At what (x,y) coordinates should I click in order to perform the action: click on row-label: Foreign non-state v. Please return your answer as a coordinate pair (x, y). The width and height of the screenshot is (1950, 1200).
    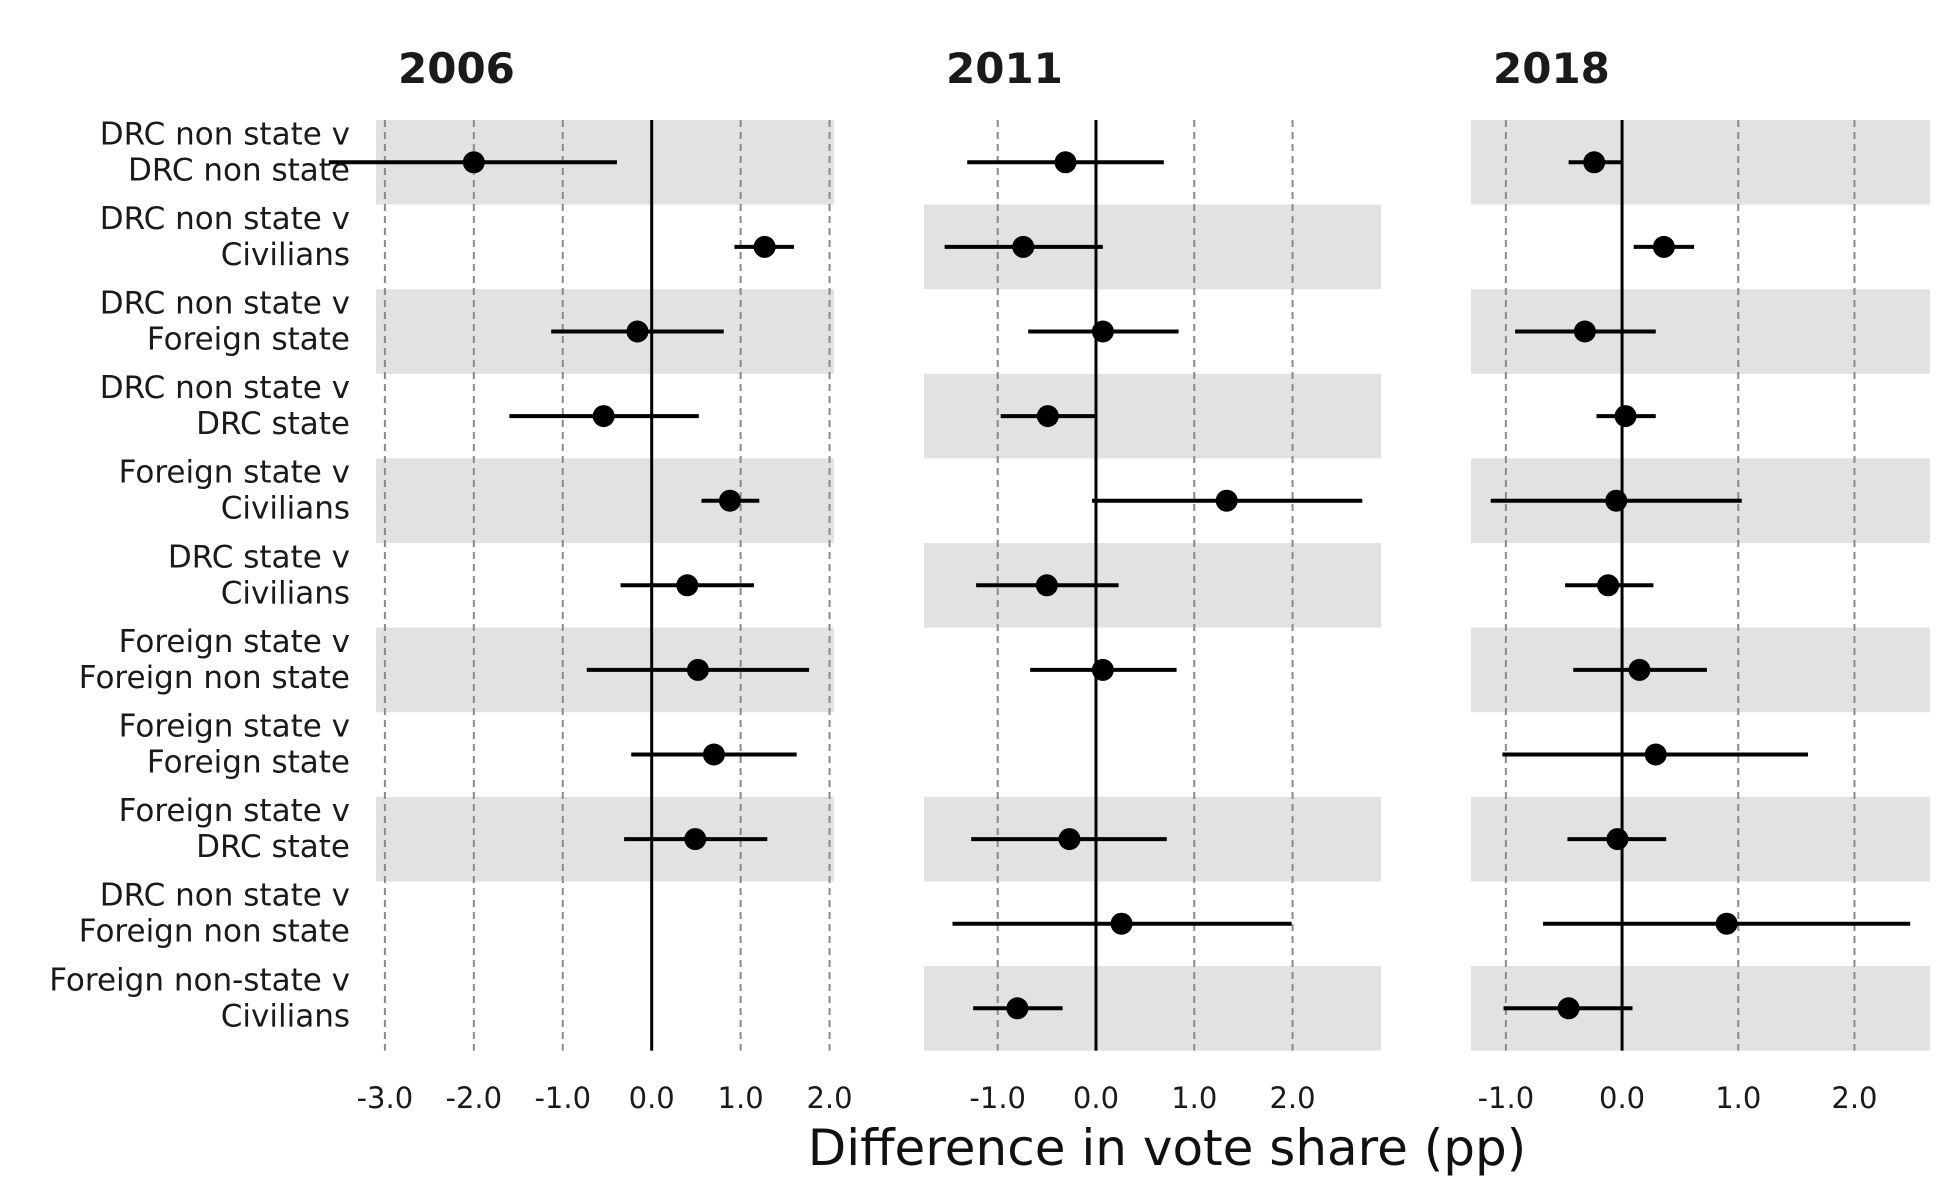
    Looking at the image, I should click on (199, 980).